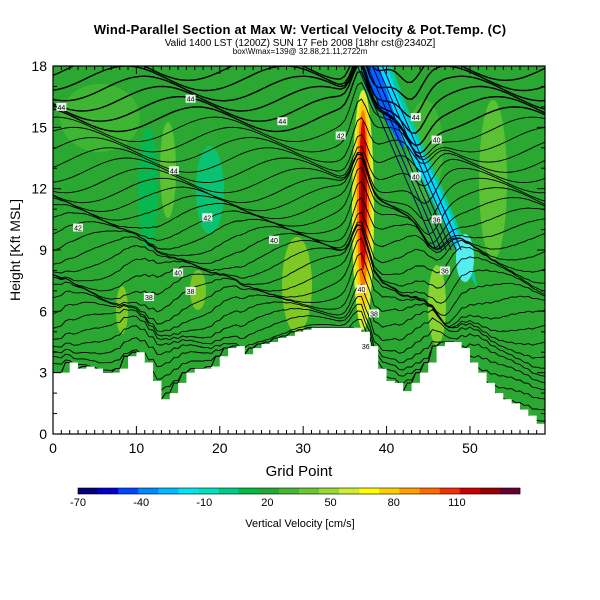 The height and width of the screenshot is (600, 600). Describe the element at coordinates (78, 503) in the screenshot. I see `colorbar-tick-label: -70` at that location.